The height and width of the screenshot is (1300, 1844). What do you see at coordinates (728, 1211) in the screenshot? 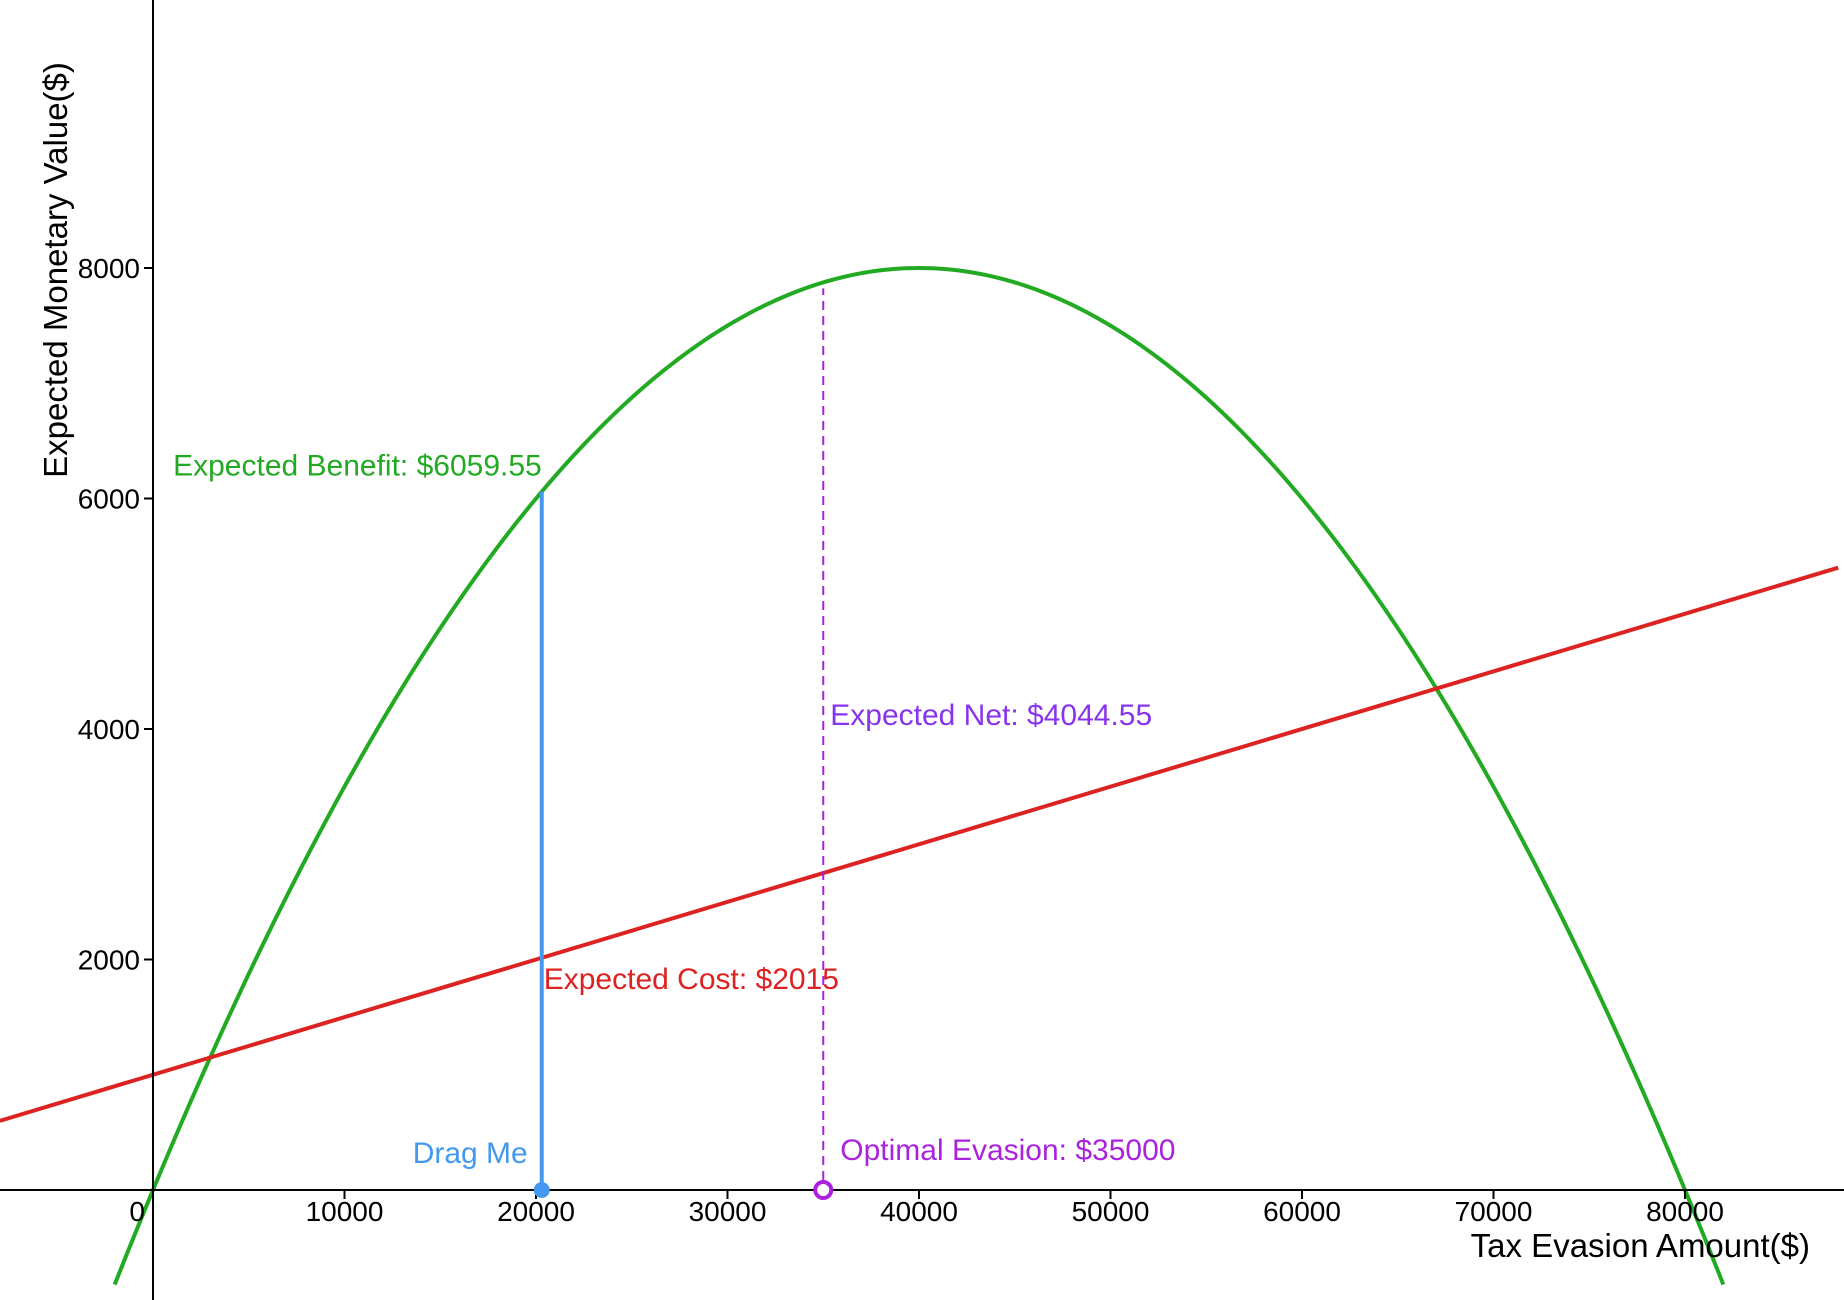
I see `x-tick-label: 30000` at bounding box center [728, 1211].